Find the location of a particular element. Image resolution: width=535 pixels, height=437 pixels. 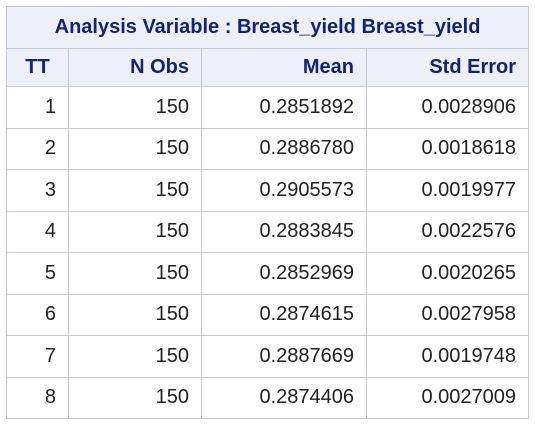

cell-tt: 2 is located at coordinates (37, 148).